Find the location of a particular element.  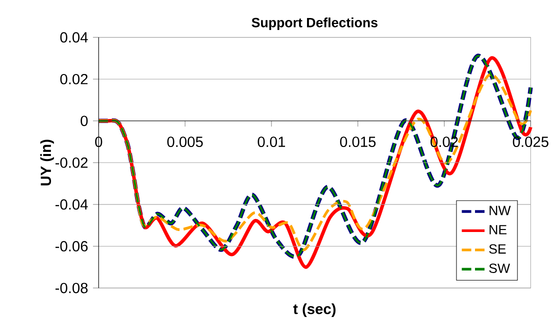

y-axis-title: UY (in) is located at coordinates (47, 163).